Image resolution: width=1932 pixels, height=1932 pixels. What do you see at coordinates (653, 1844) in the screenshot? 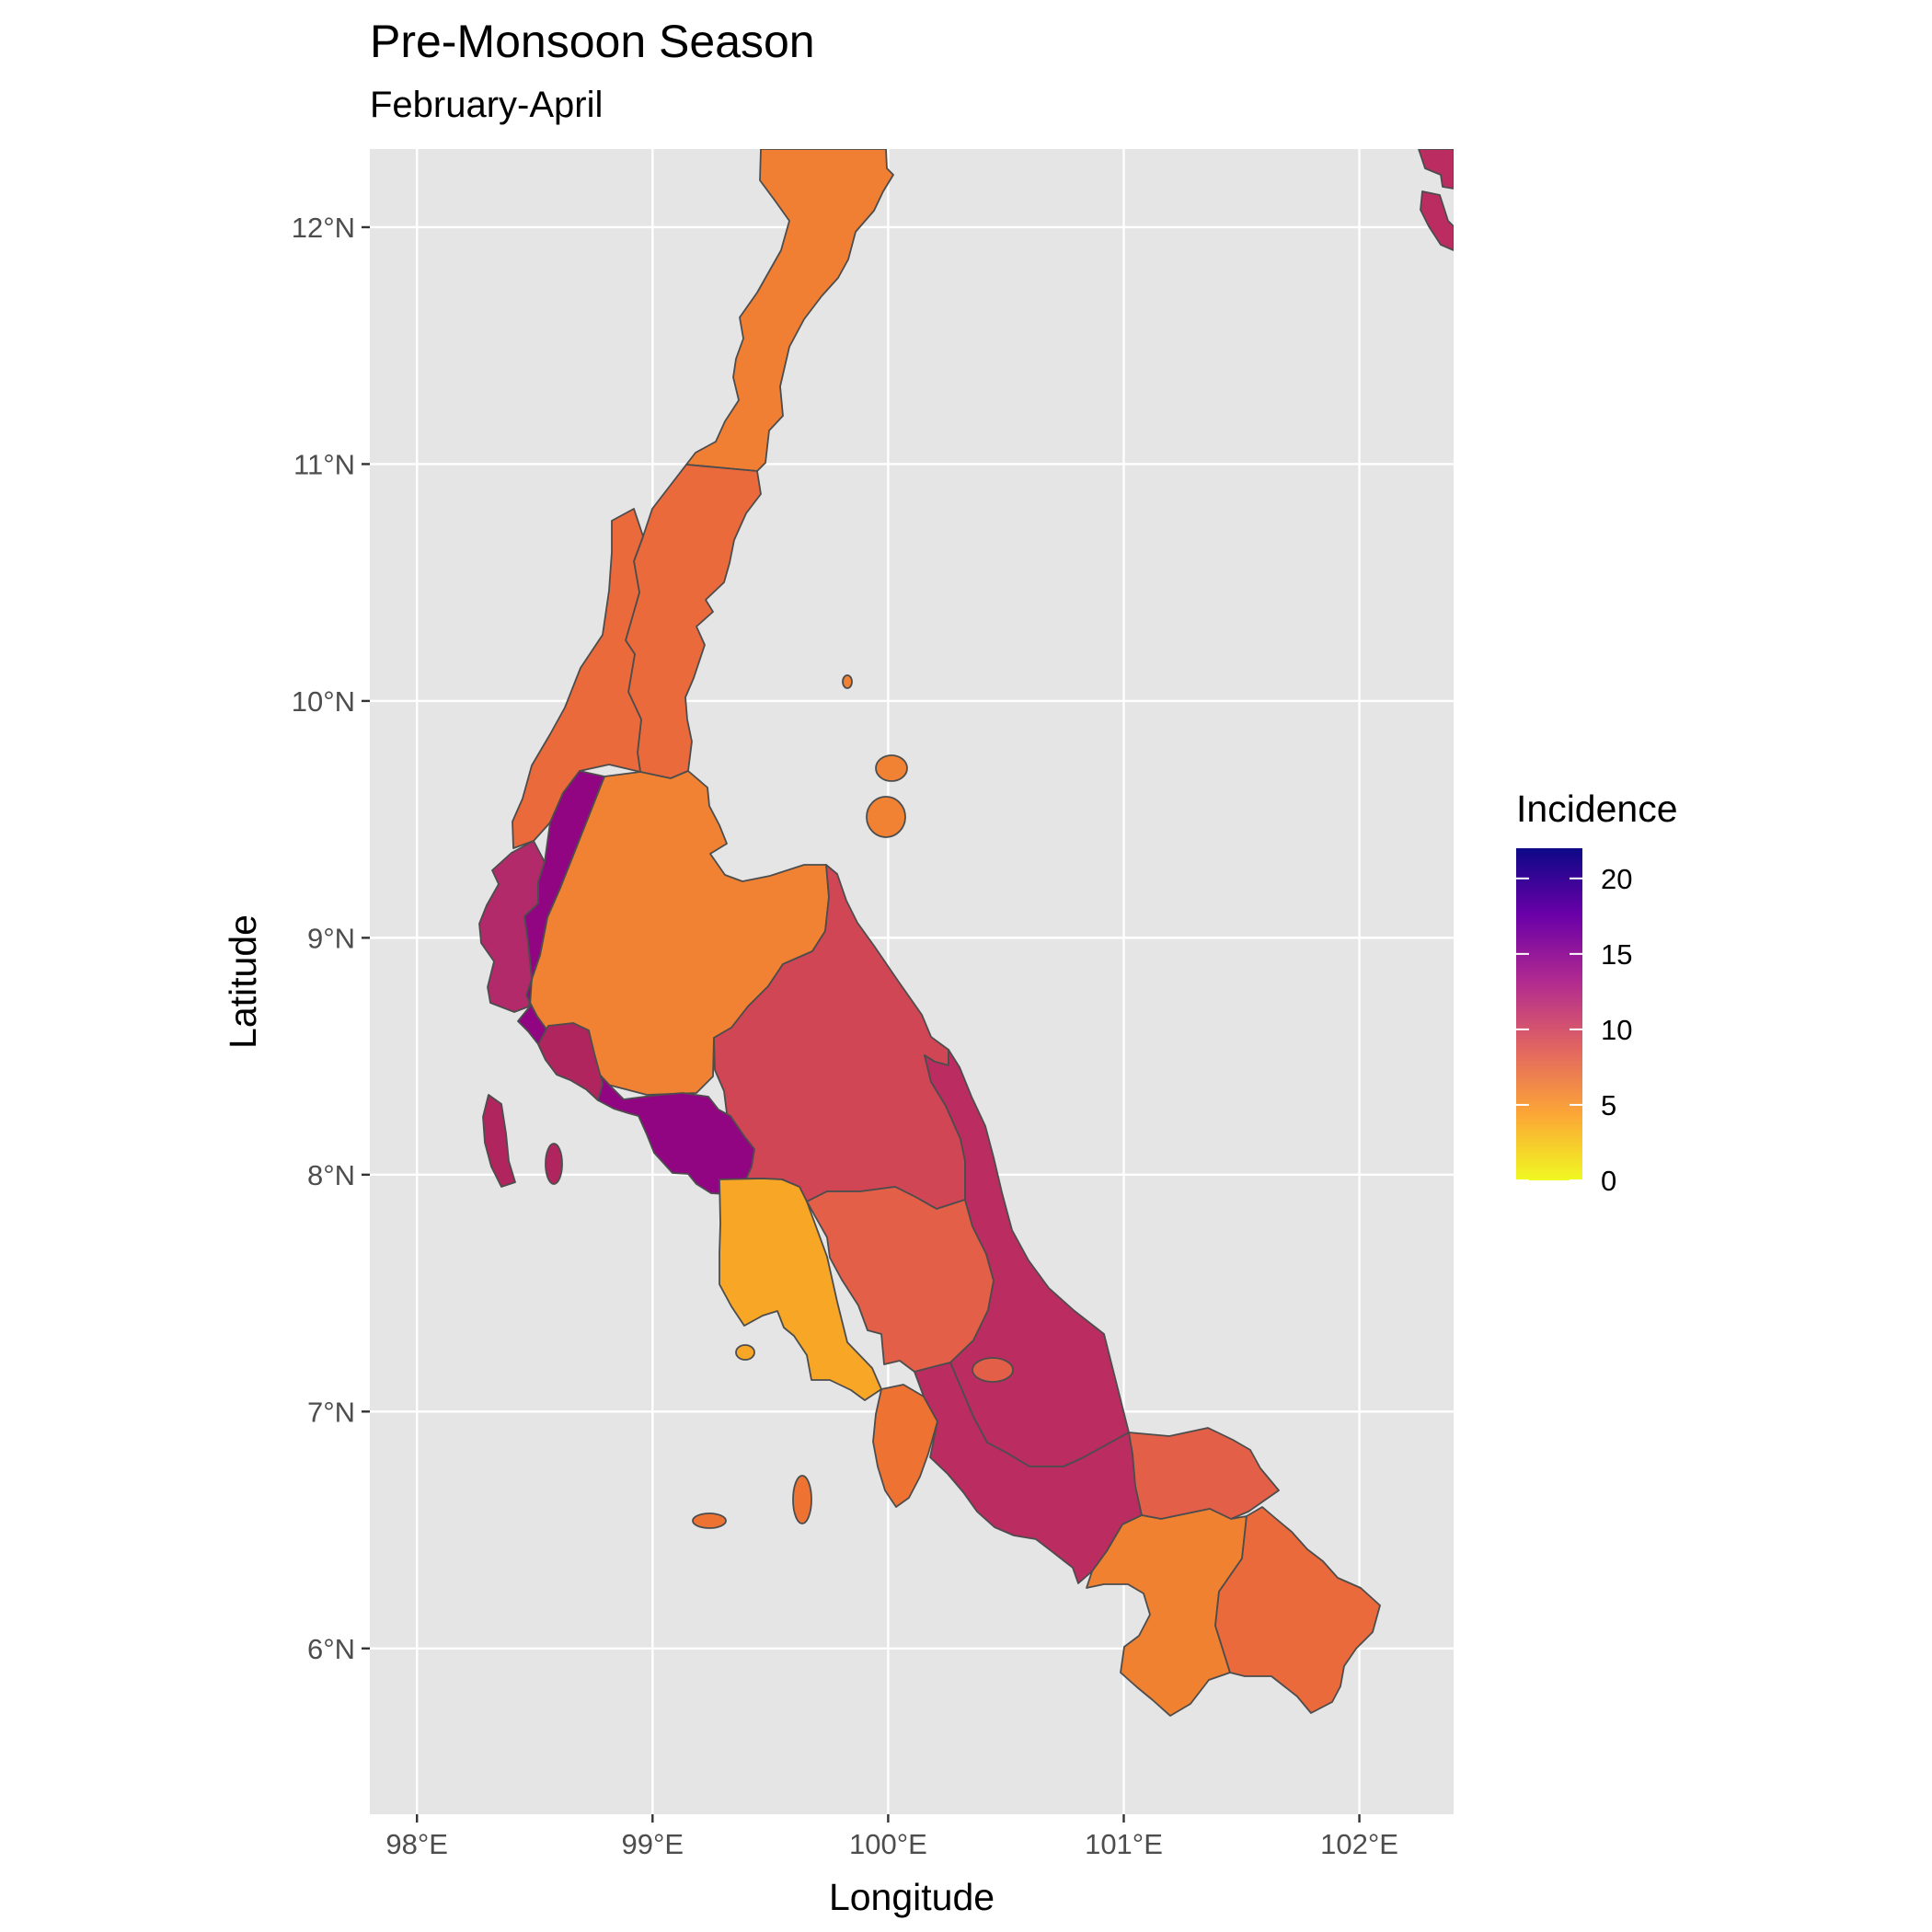
I see `x-tick-label: 99°E` at bounding box center [653, 1844].